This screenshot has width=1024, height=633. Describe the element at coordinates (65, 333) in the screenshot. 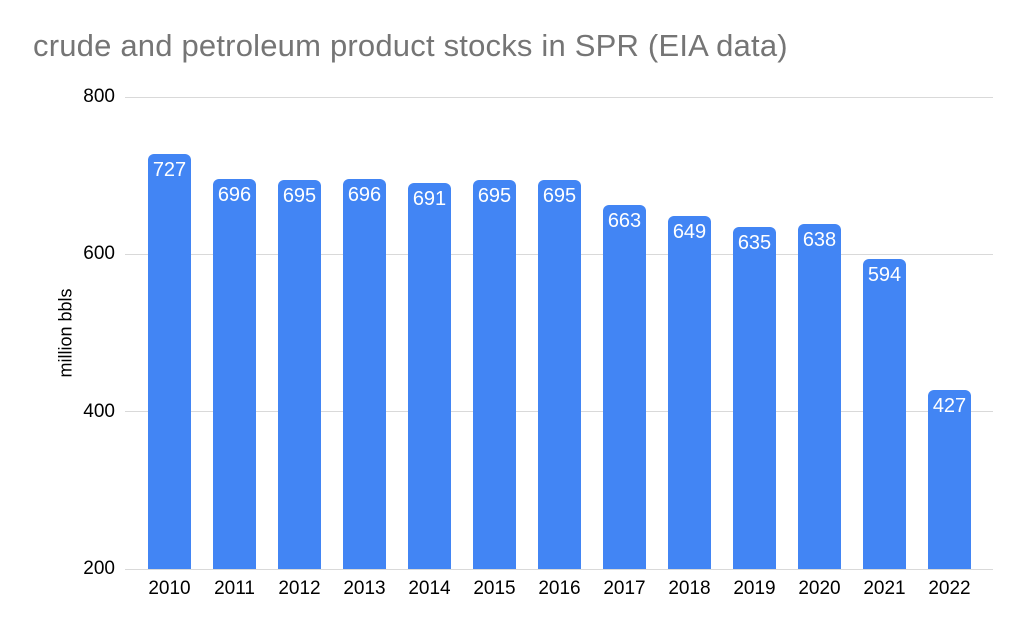

I see `y-axis-title: million bbls` at that location.